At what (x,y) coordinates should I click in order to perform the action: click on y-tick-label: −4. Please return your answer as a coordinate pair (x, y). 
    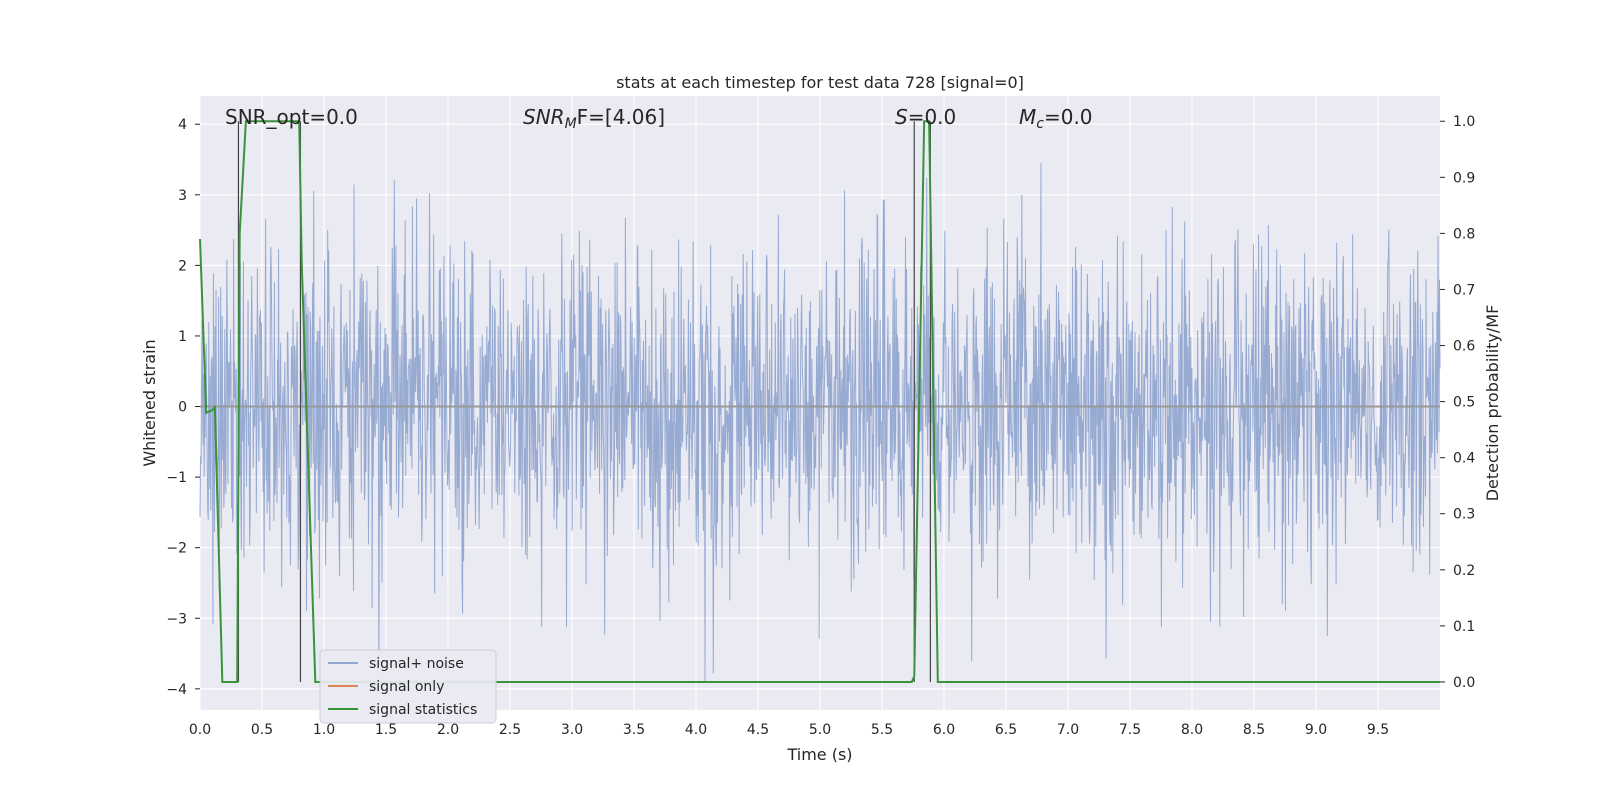
    Looking at the image, I should click on (176, 690).